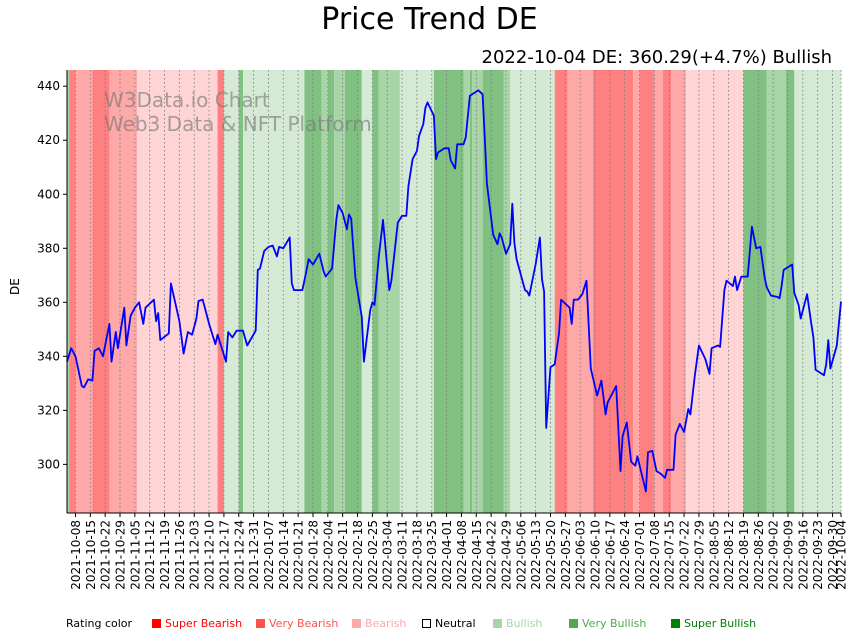 The height and width of the screenshot is (641, 859). Describe the element at coordinates (788, 555) in the screenshot. I see `x-tick-label: 2022-09-09` at that location.